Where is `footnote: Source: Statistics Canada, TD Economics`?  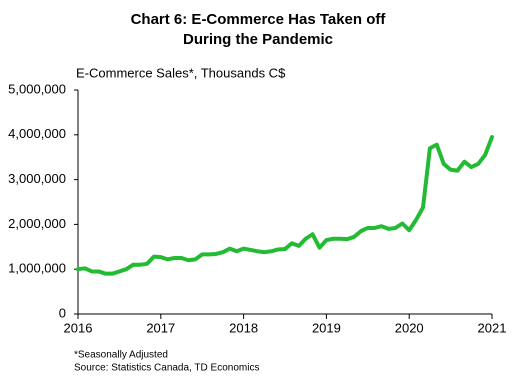 footnote: Source: Statistics Canada, TD Economics is located at coordinates (166, 368).